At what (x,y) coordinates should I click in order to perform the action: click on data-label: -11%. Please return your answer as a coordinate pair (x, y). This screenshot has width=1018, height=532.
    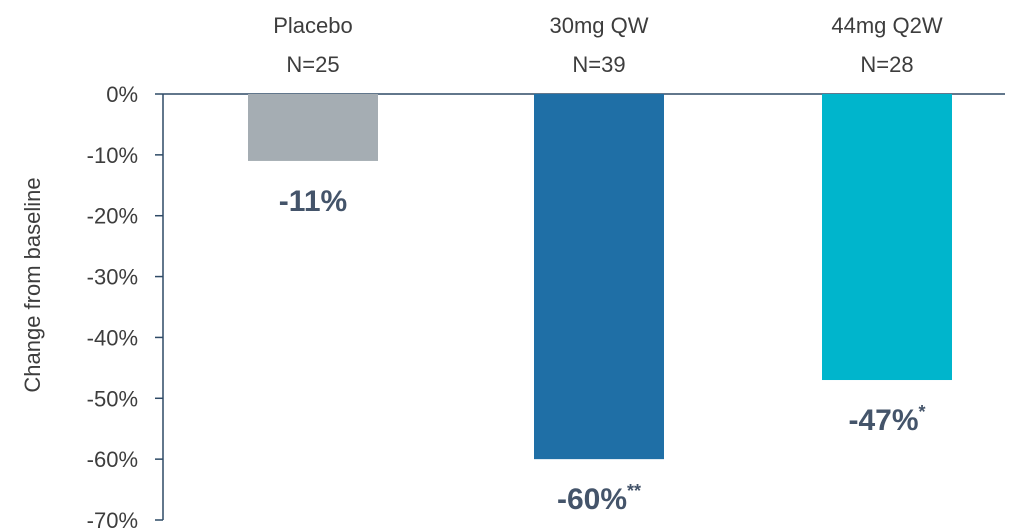
    Looking at the image, I should click on (313, 201).